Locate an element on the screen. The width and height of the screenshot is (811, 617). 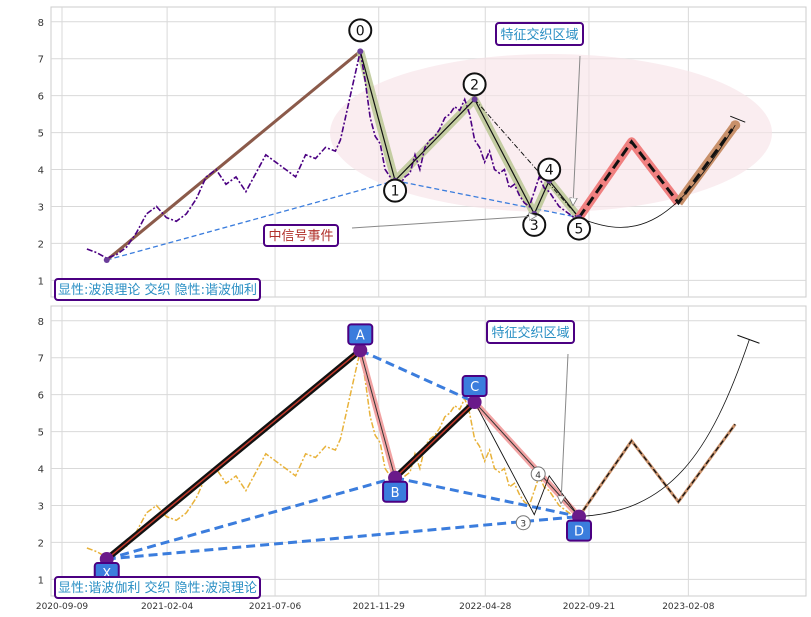
wave-label-text: 0 is located at coordinates (360, 31).